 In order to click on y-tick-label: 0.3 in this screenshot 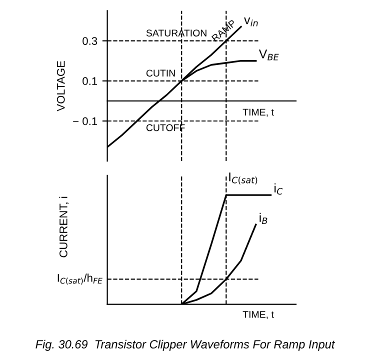, I will do `click(90, 41)`.